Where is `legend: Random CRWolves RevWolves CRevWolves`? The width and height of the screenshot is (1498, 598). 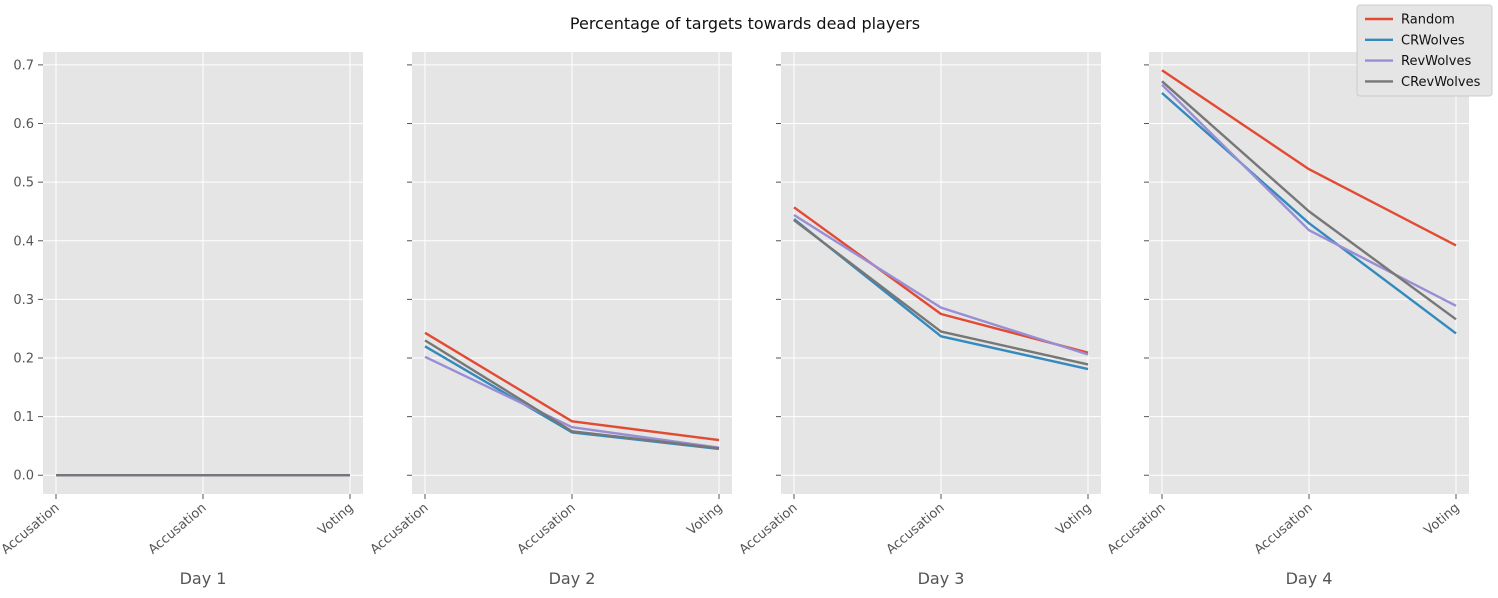
legend: Random CRWolves RevWolves CRevWolves is located at coordinates (1424, 50).